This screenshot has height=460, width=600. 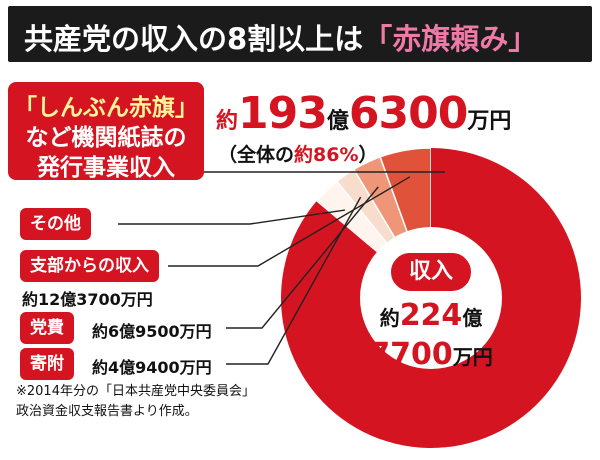 What do you see at coordinates (283, 113) in the screenshot?
I see `main-amount-oku: 193` at bounding box center [283, 113].